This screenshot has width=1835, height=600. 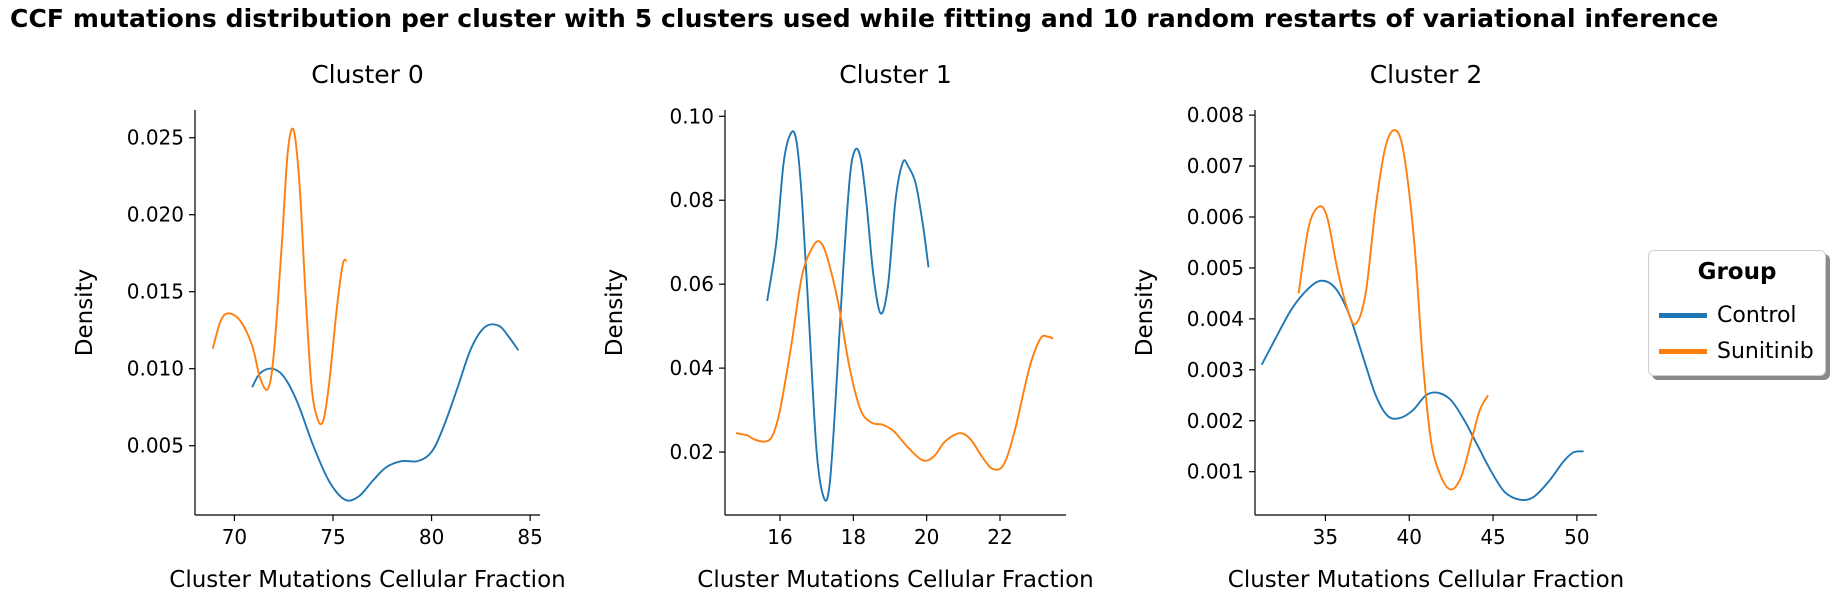 I want to click on legend-item-control: Control, so click(x=1728, y=315).